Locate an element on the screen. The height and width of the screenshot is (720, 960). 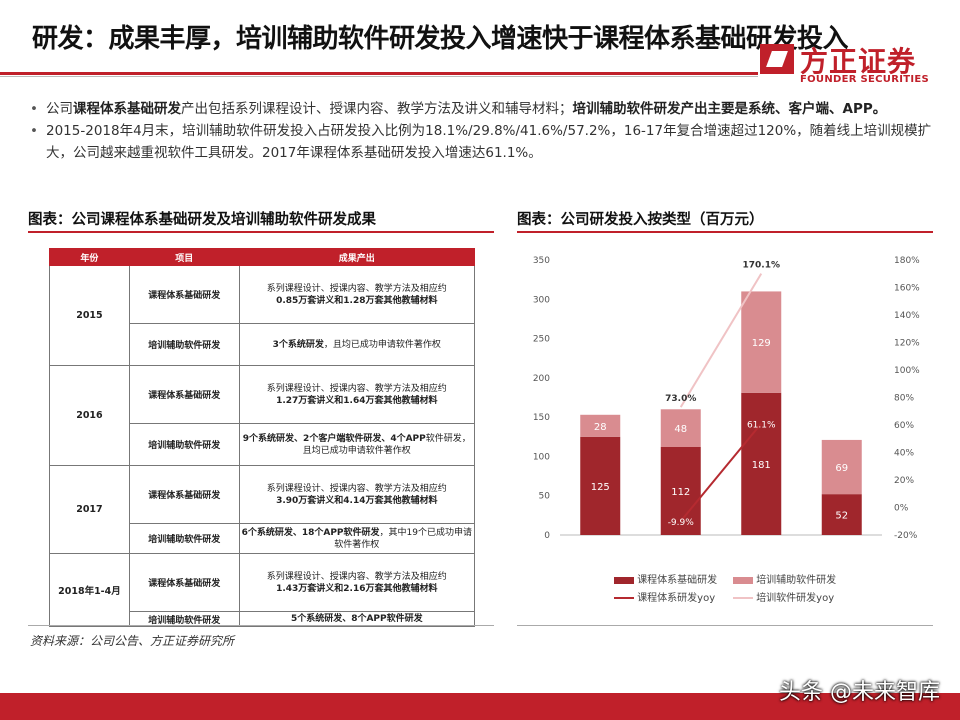
year-cell: 2015 is located at coordinates (89, 315).